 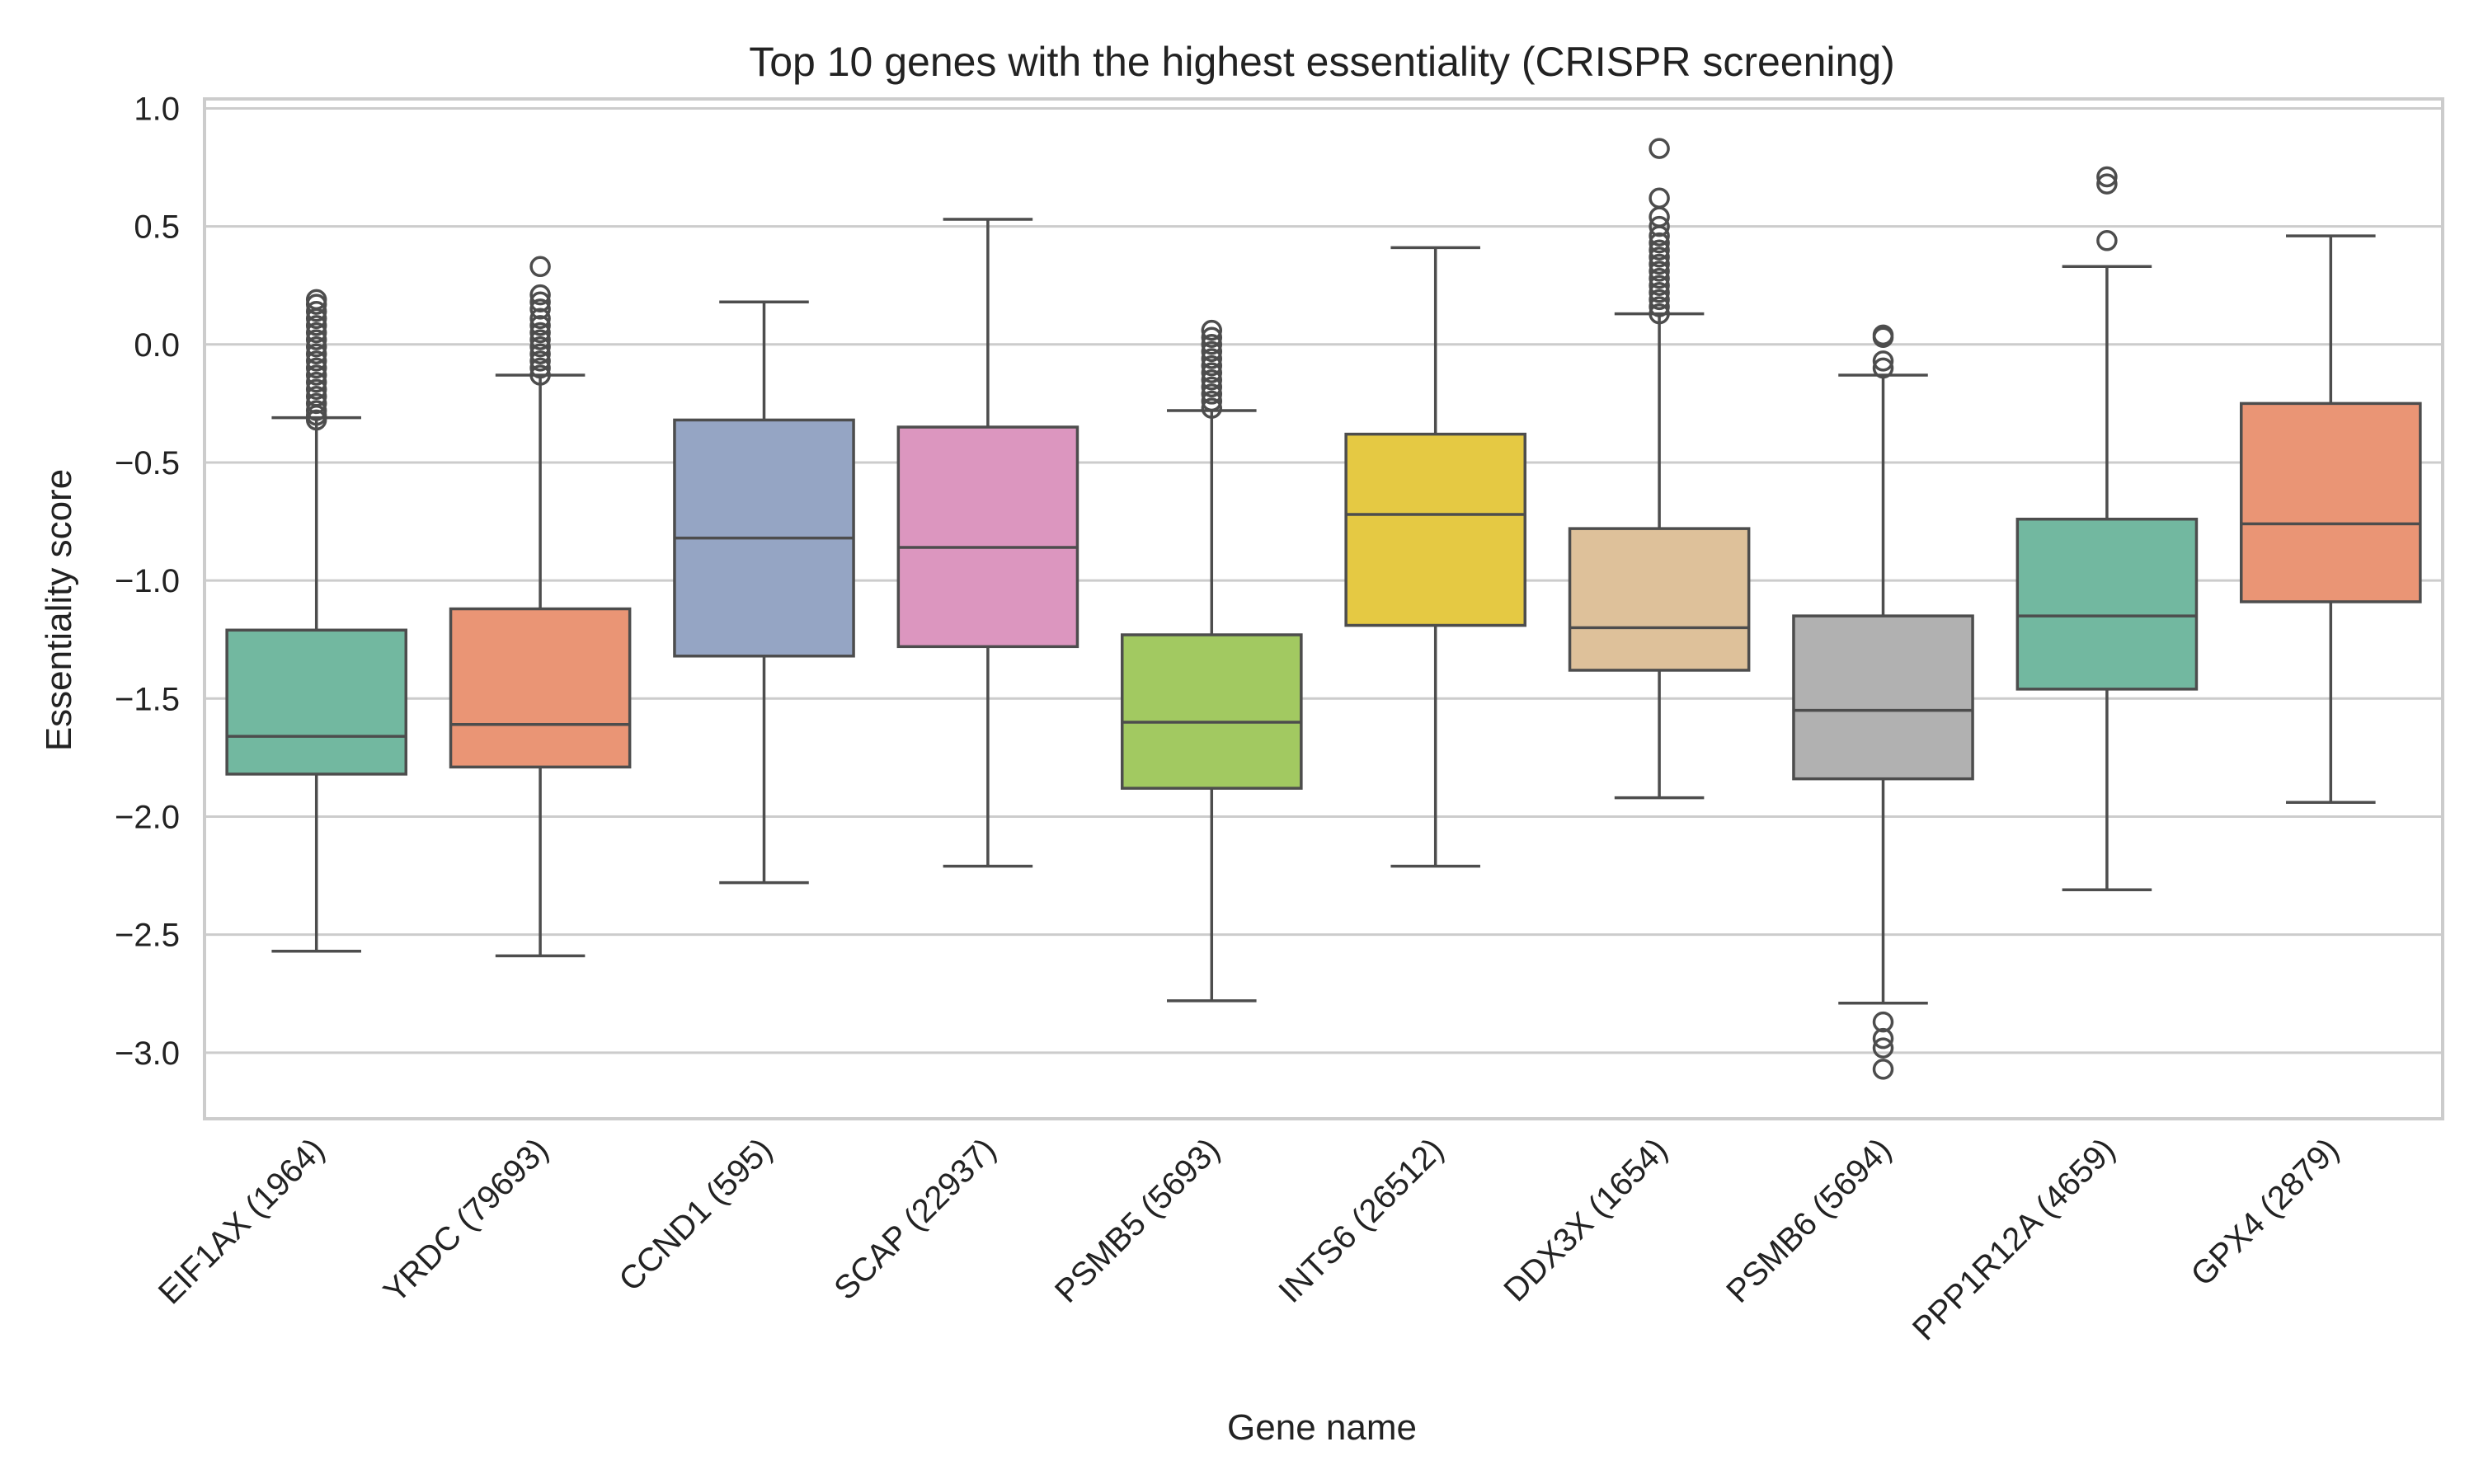 I want to click on y-tick-label: 0.0, so click(x=157, y=345).